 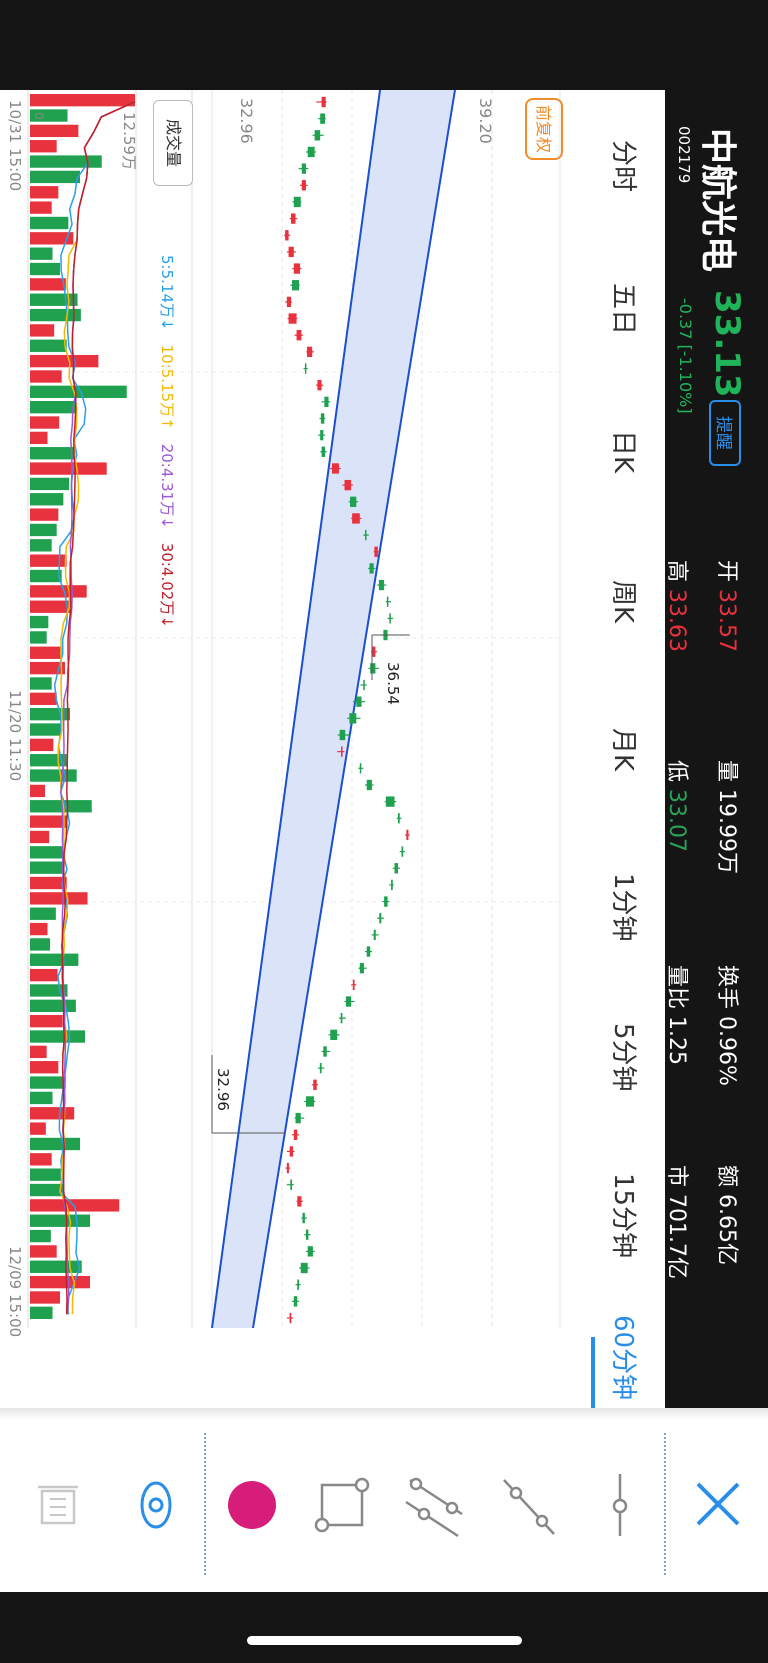 What do you see at coordinates (623, 166) in the screenshot?
I see `tab-0: 分时` at bounding box center [623, 166].